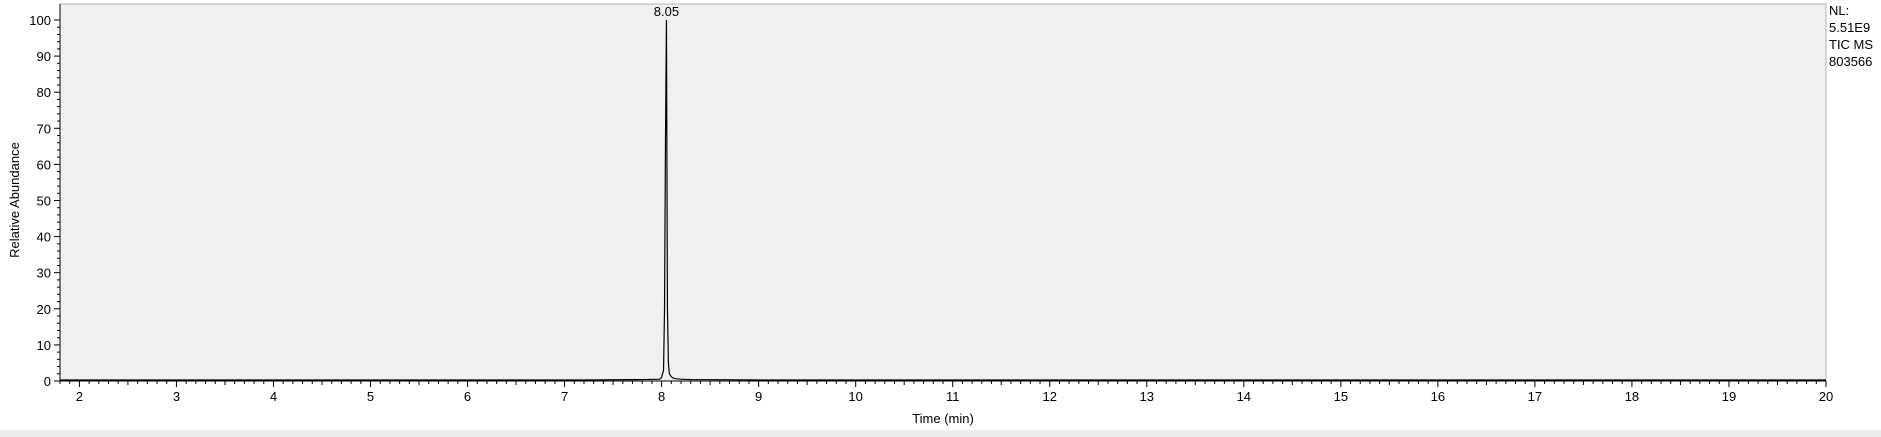 The height and width of the screenshot is (437, 1881). What do you see at coordinates (44, 164) in the screenshot?
I see `y-tick-label: 60` at bounding box center [44, 164].